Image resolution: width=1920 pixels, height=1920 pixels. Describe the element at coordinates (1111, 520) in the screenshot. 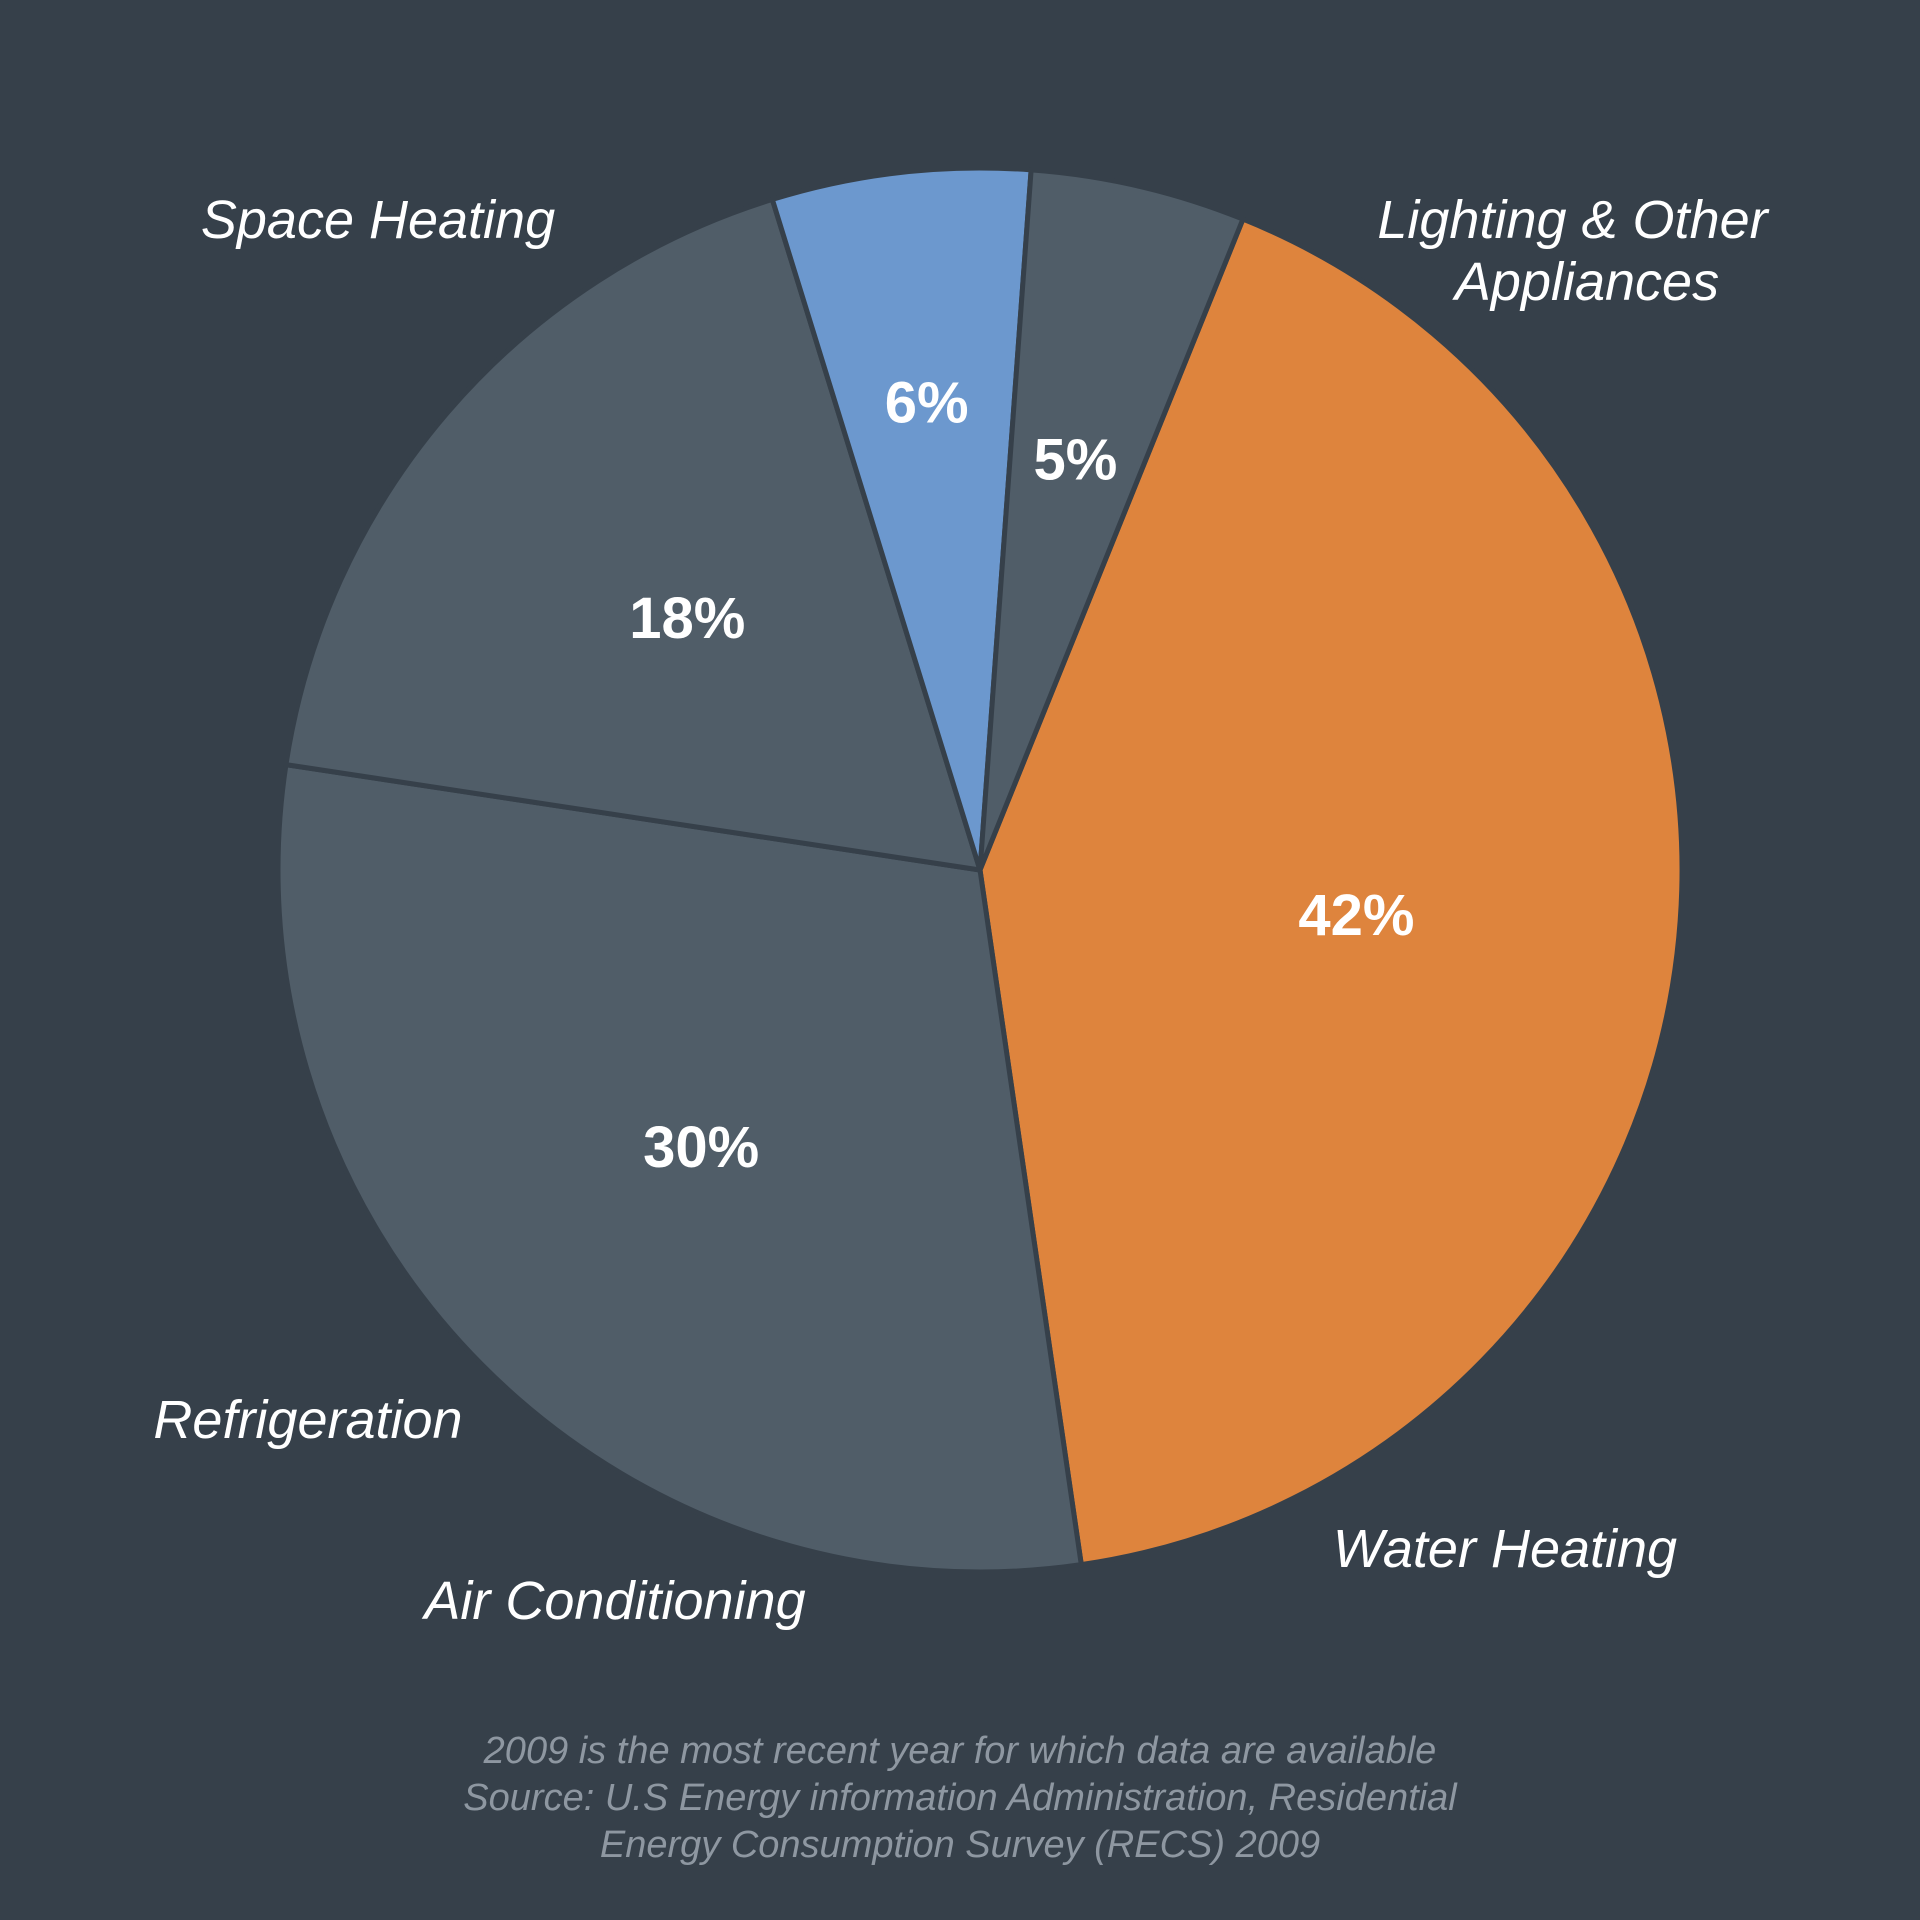

I see `pie-slice-refrigeration` at that location.